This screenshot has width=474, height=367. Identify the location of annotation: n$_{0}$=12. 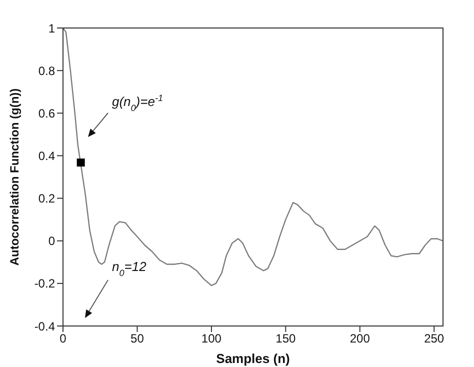
(130, 268).